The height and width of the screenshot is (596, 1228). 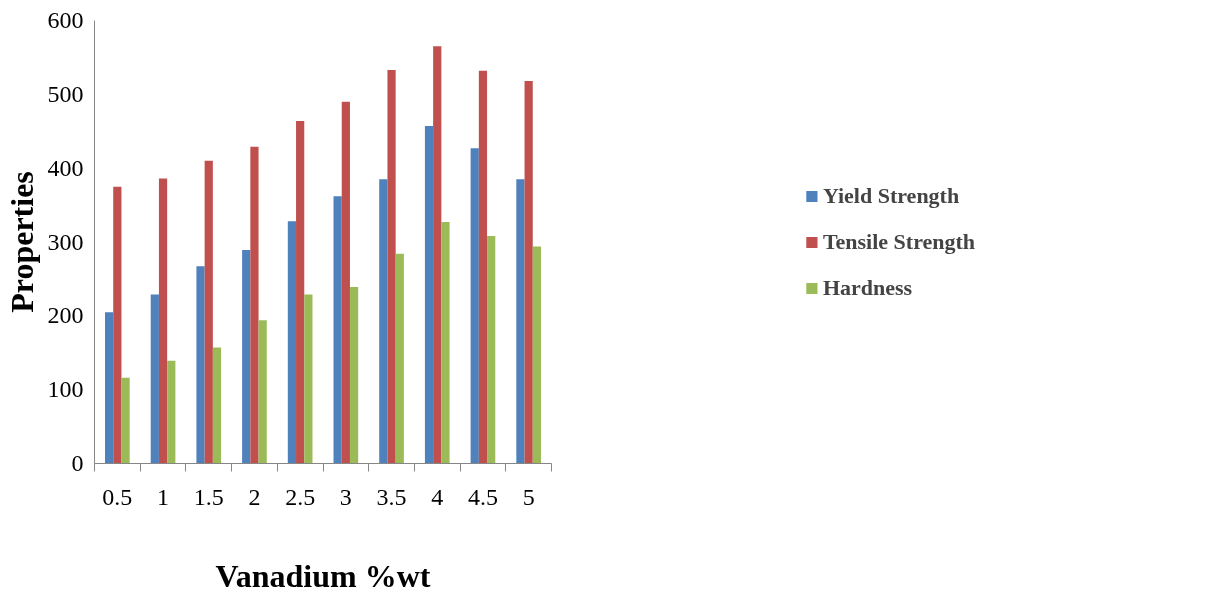 What do you see at coordinates (482, 496) in the screenshot?
I see `x-tick-label: 4.5` at bounding box center [482, 496].